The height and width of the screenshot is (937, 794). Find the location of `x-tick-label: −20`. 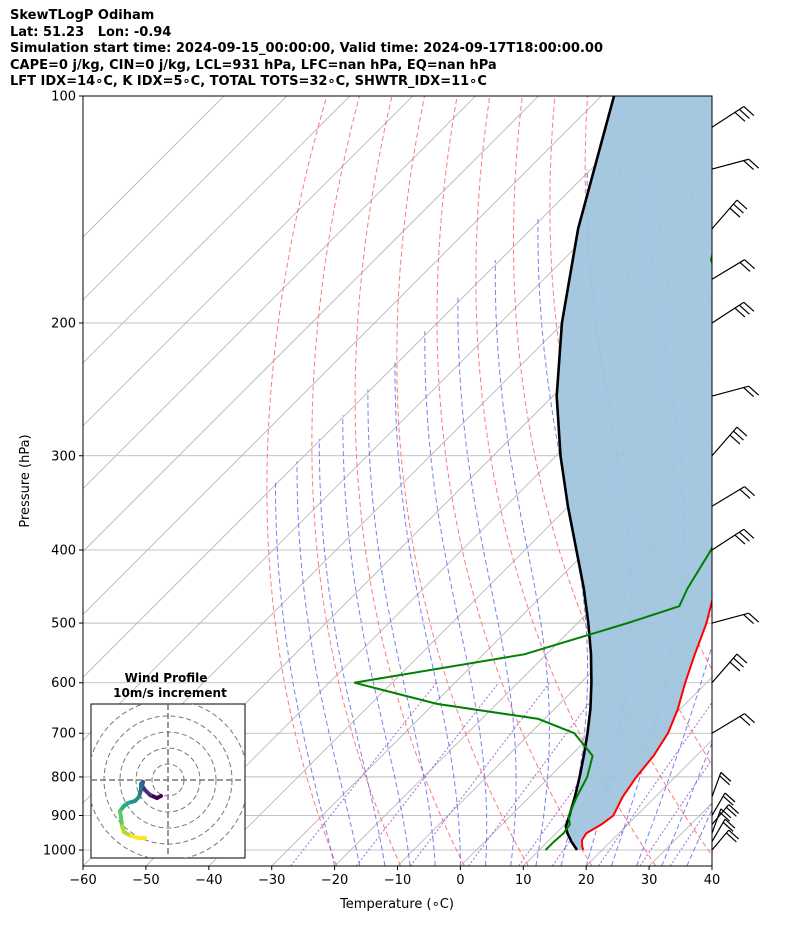

x-tick-label: −20 is located at coordinates (334, 880).